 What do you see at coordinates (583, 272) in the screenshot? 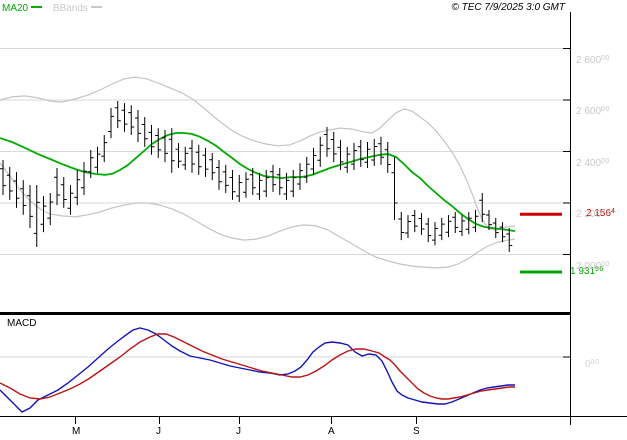
I see `support-price-main: 1 931` at bounding box center [583, 272].